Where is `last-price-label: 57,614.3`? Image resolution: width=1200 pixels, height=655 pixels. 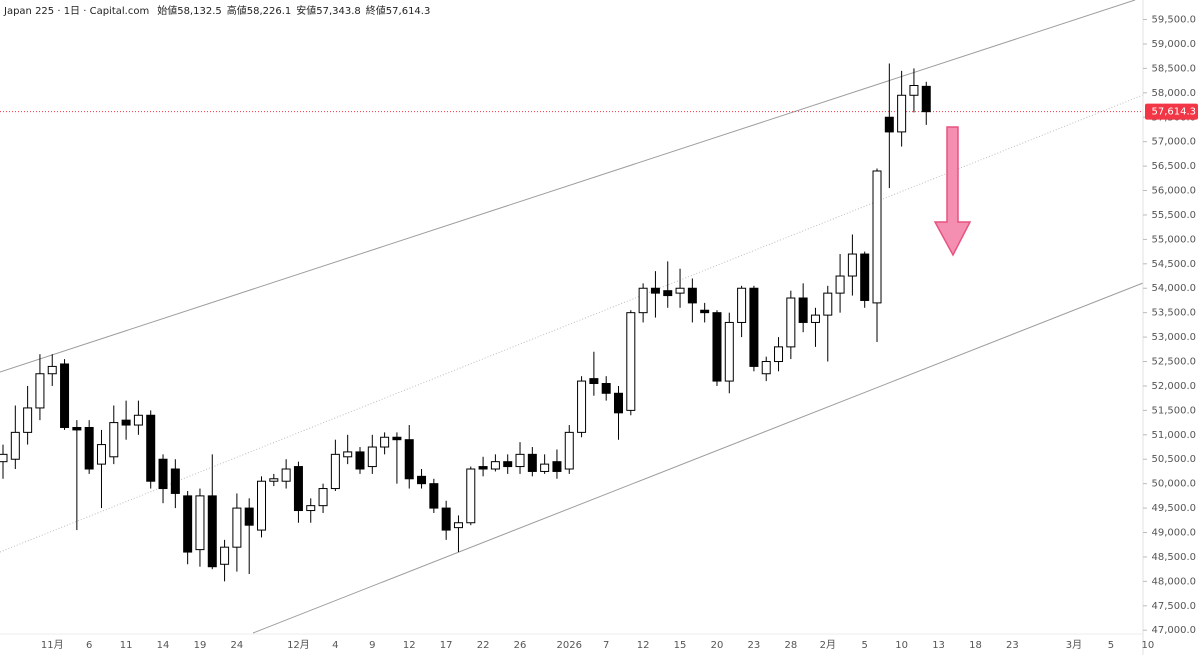 last-price-label: 57,614.3 is located at coordinates (1173, 112).